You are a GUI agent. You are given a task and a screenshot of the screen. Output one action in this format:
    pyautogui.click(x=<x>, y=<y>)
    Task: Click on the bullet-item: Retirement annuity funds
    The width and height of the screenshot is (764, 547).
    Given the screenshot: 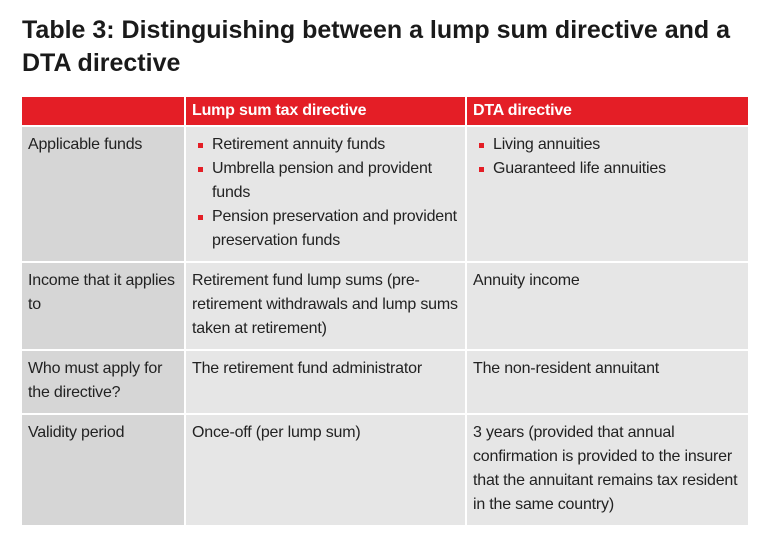 What is the action you would take?
    pyautogui.click(x=328, y=145)
    